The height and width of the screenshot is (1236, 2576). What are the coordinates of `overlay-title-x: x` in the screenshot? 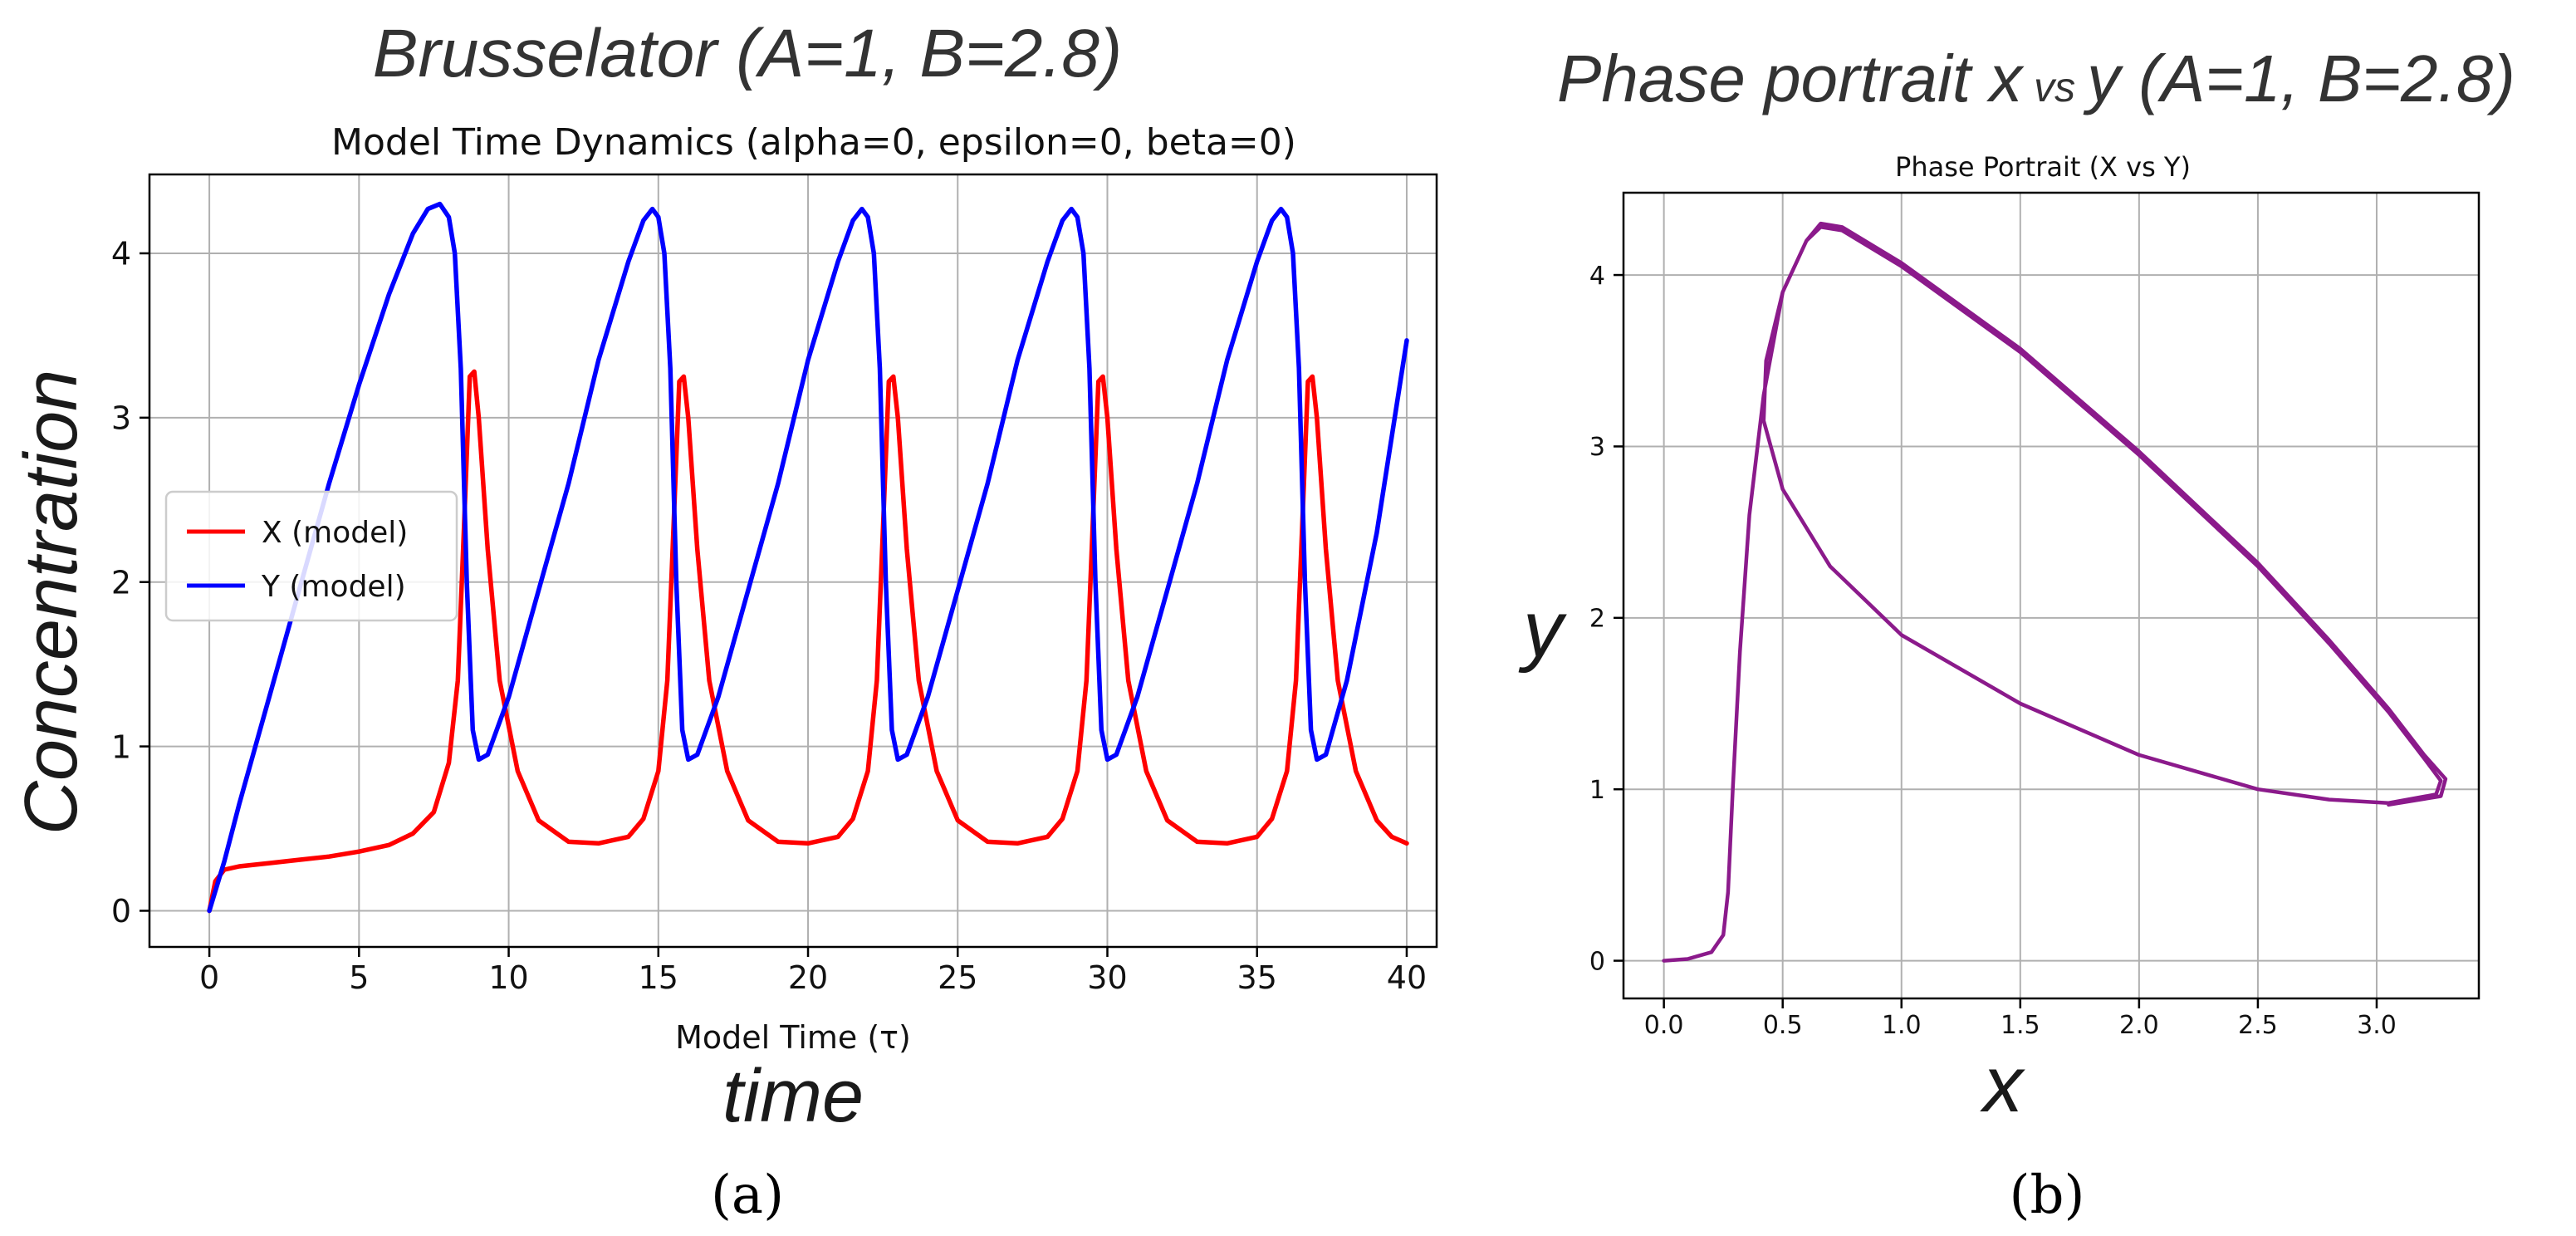 It's located at (2005, 78).